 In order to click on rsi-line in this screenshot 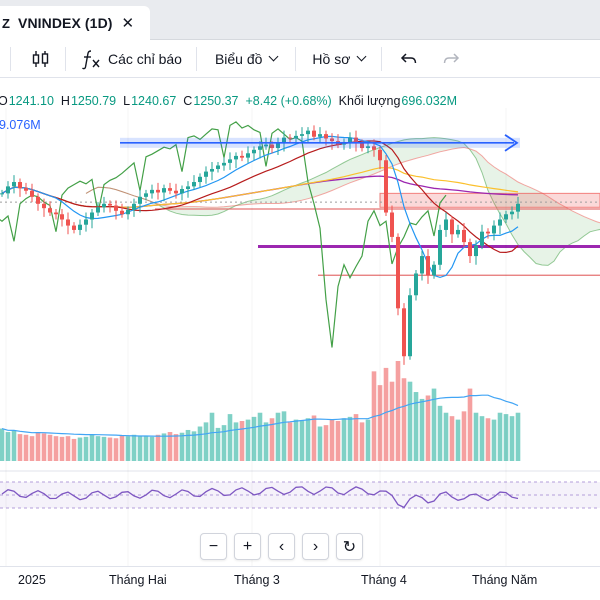, I will do `click(260, 497)`.